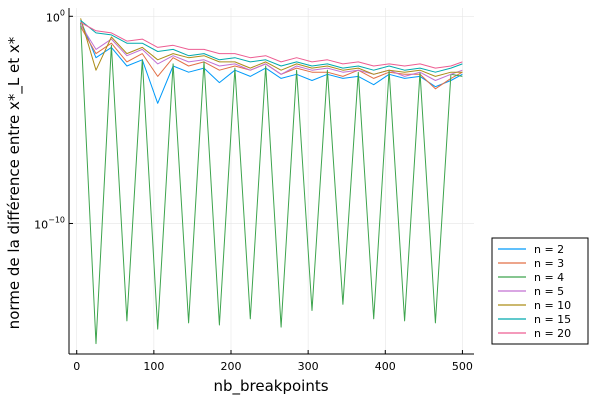 The width and height of the screenshot is (600, 400). I want to click on x-tick-label: 500, so click(462, 366).